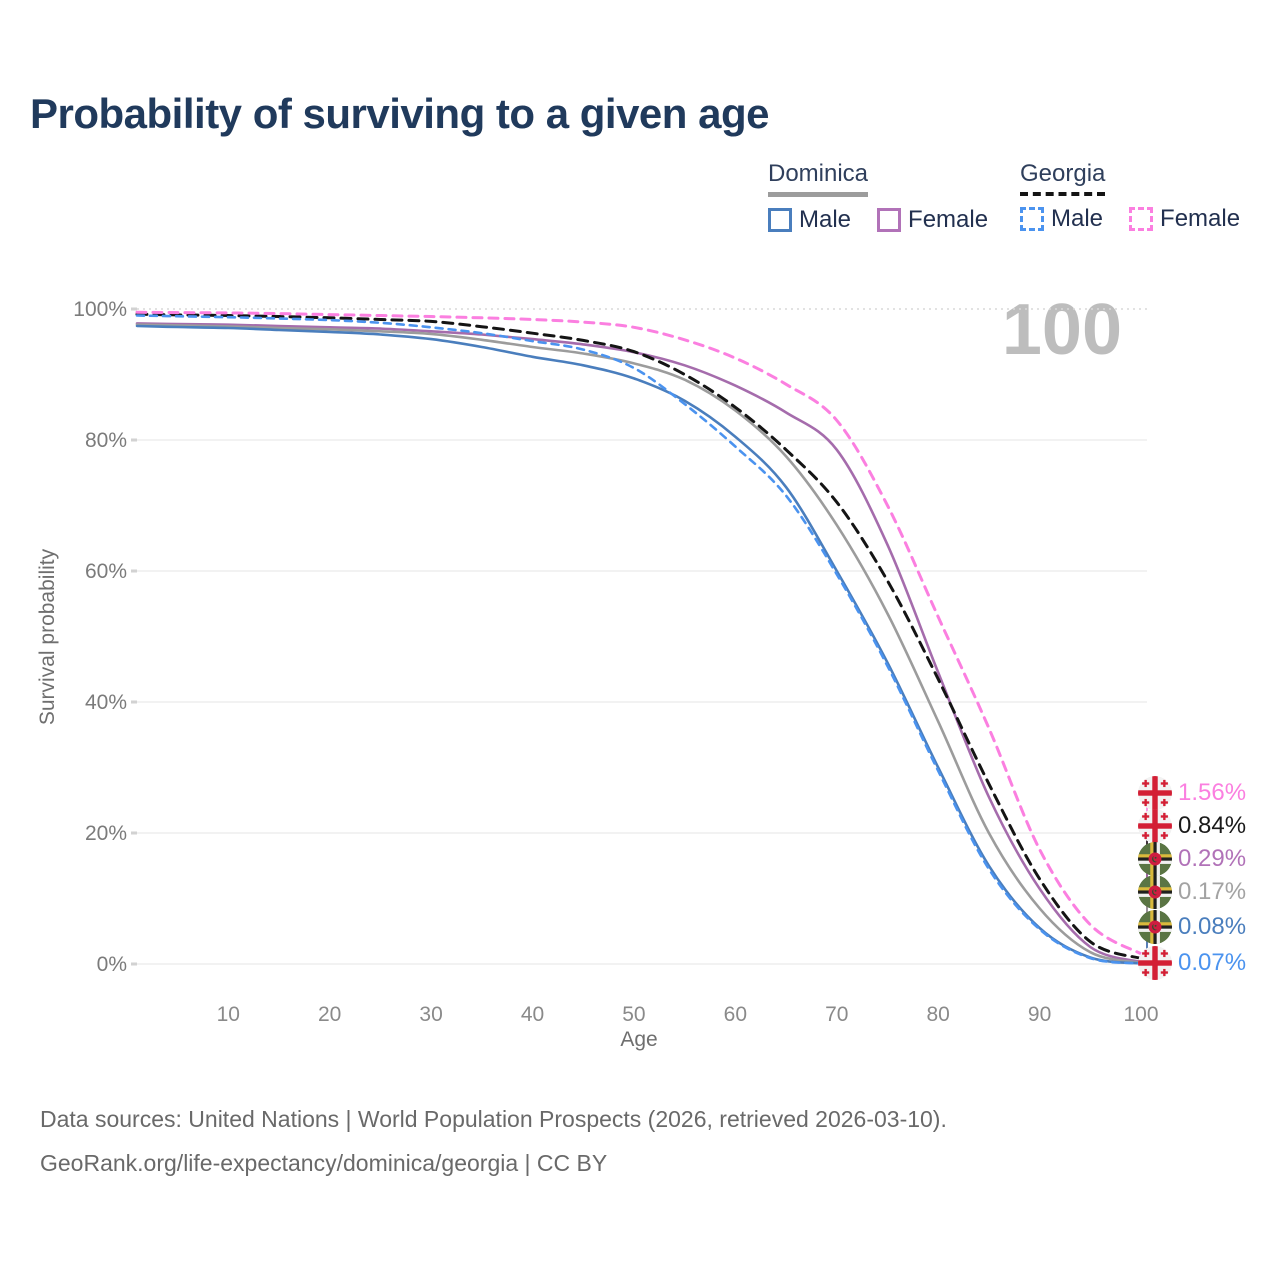  What do you see at coordinates (1212, 891) in the screenshot?
I see `end-value-label: 0.17%` at bounding box center [1212, 891].